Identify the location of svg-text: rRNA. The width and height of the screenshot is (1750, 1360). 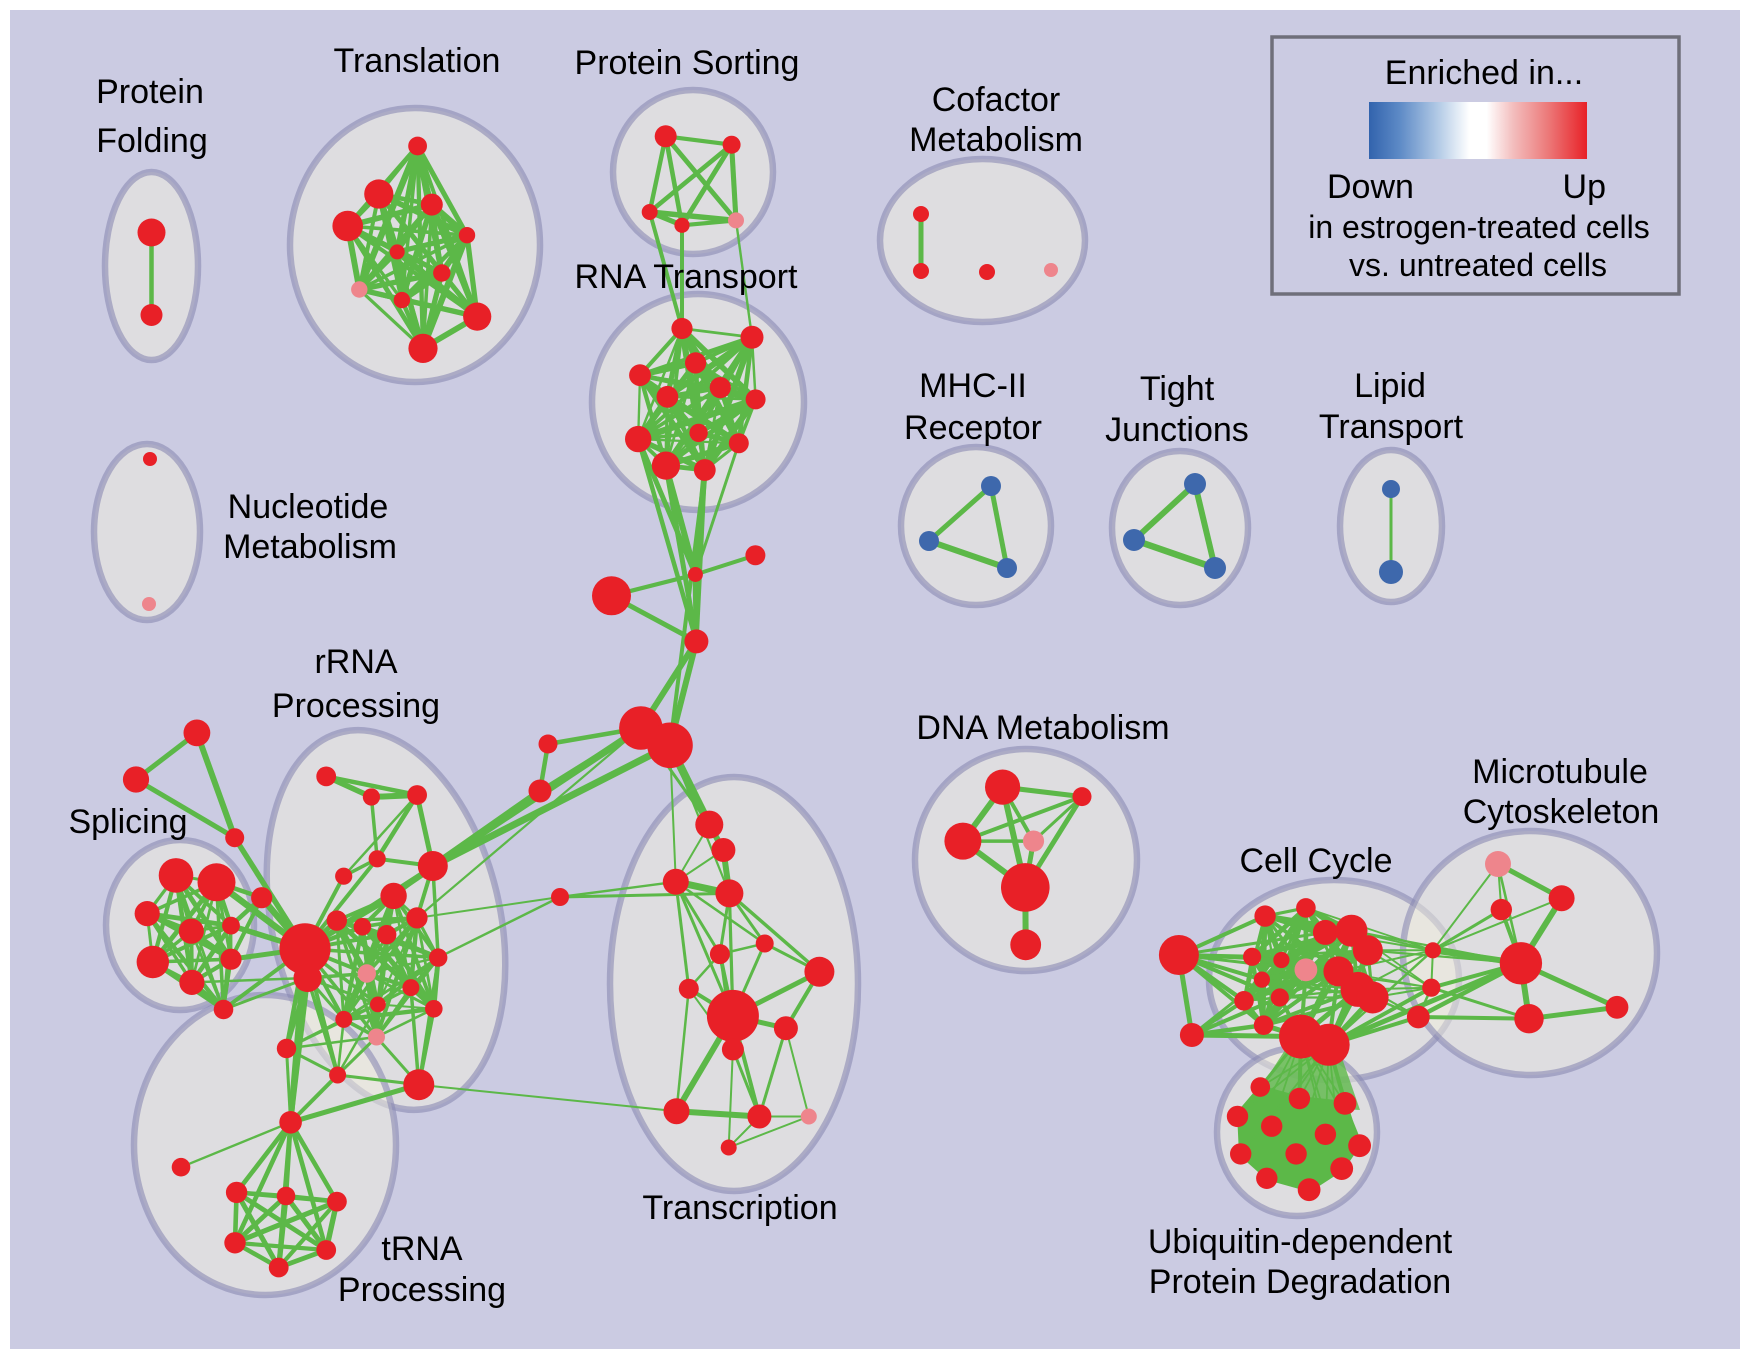
(355, 662).